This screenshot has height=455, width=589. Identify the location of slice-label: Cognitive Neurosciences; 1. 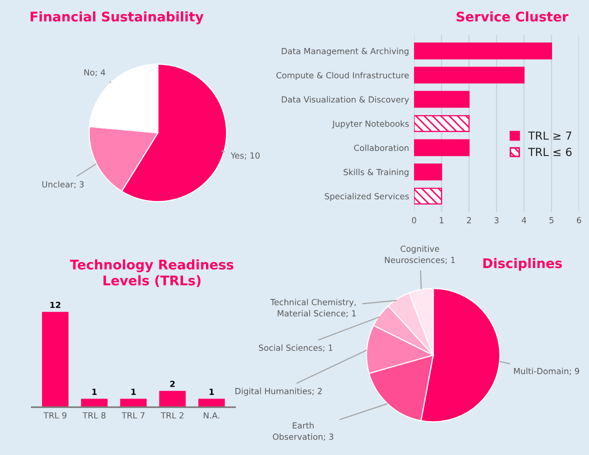
(419, 254).